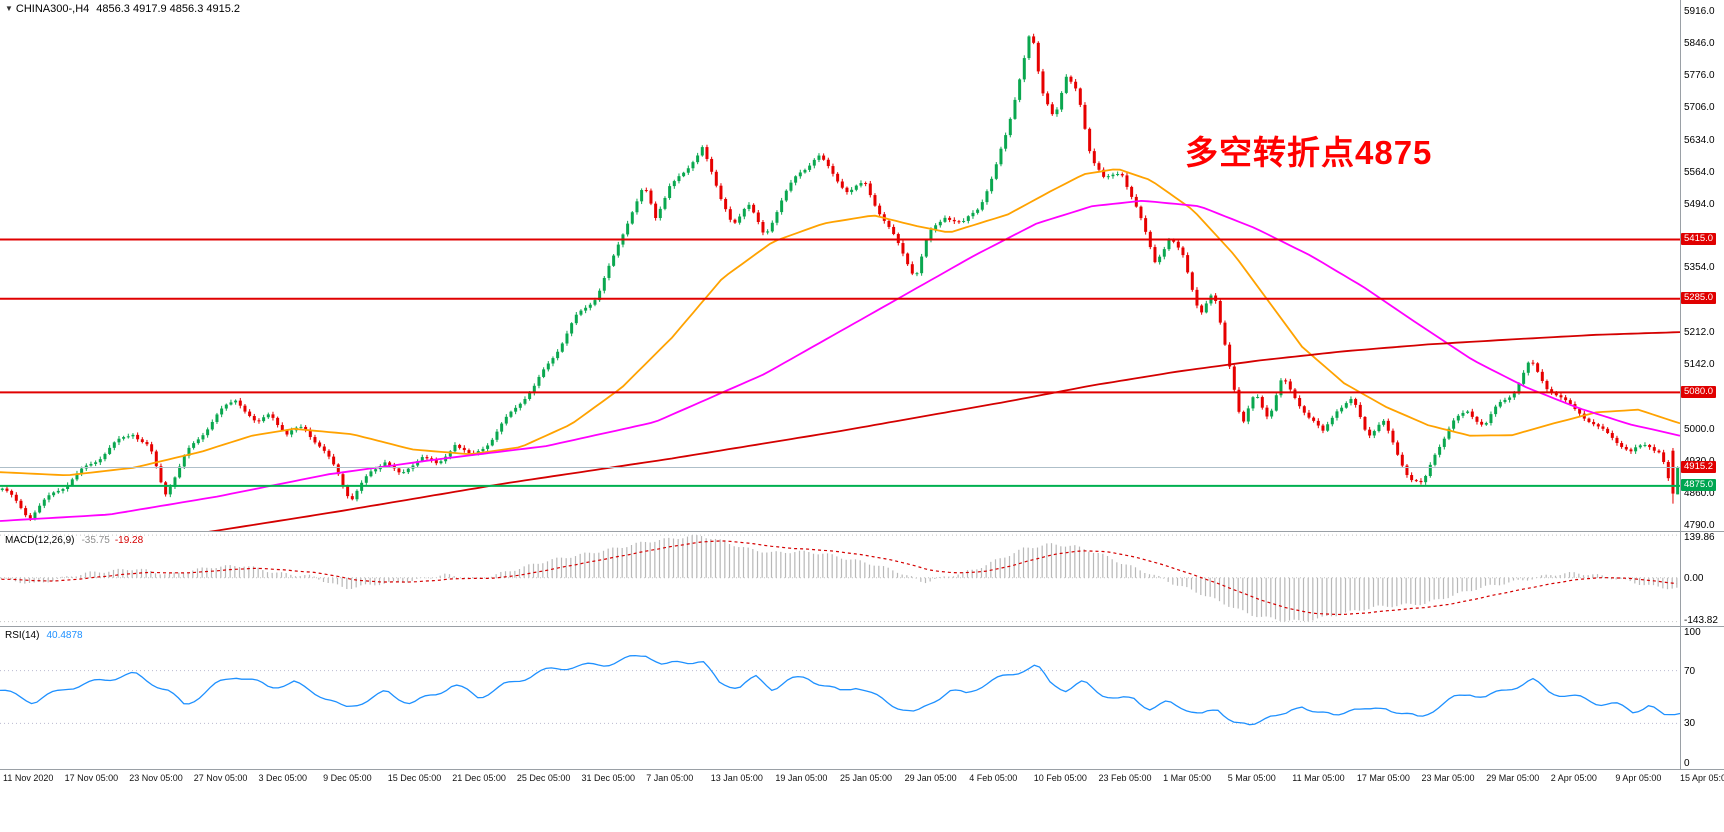  Describe the element at coordinates (28, 778) in the screenshot. I see `time-tick: 11 Nov 2020` at that location.